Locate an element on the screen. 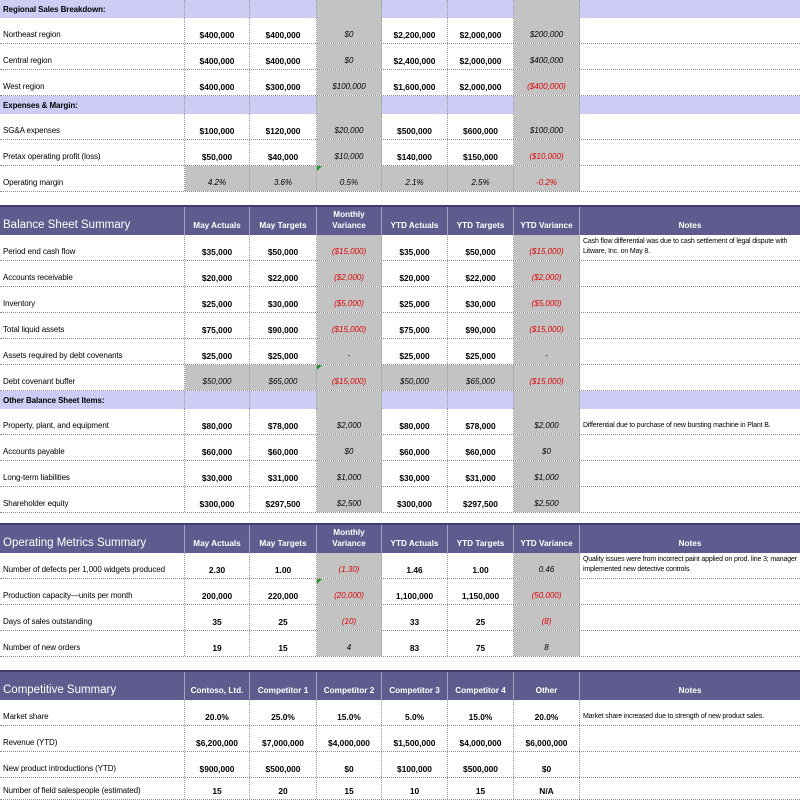 This screenshot has height=800, width=800. value-cell: $1,600,000 is located at coordinates (415, 82).